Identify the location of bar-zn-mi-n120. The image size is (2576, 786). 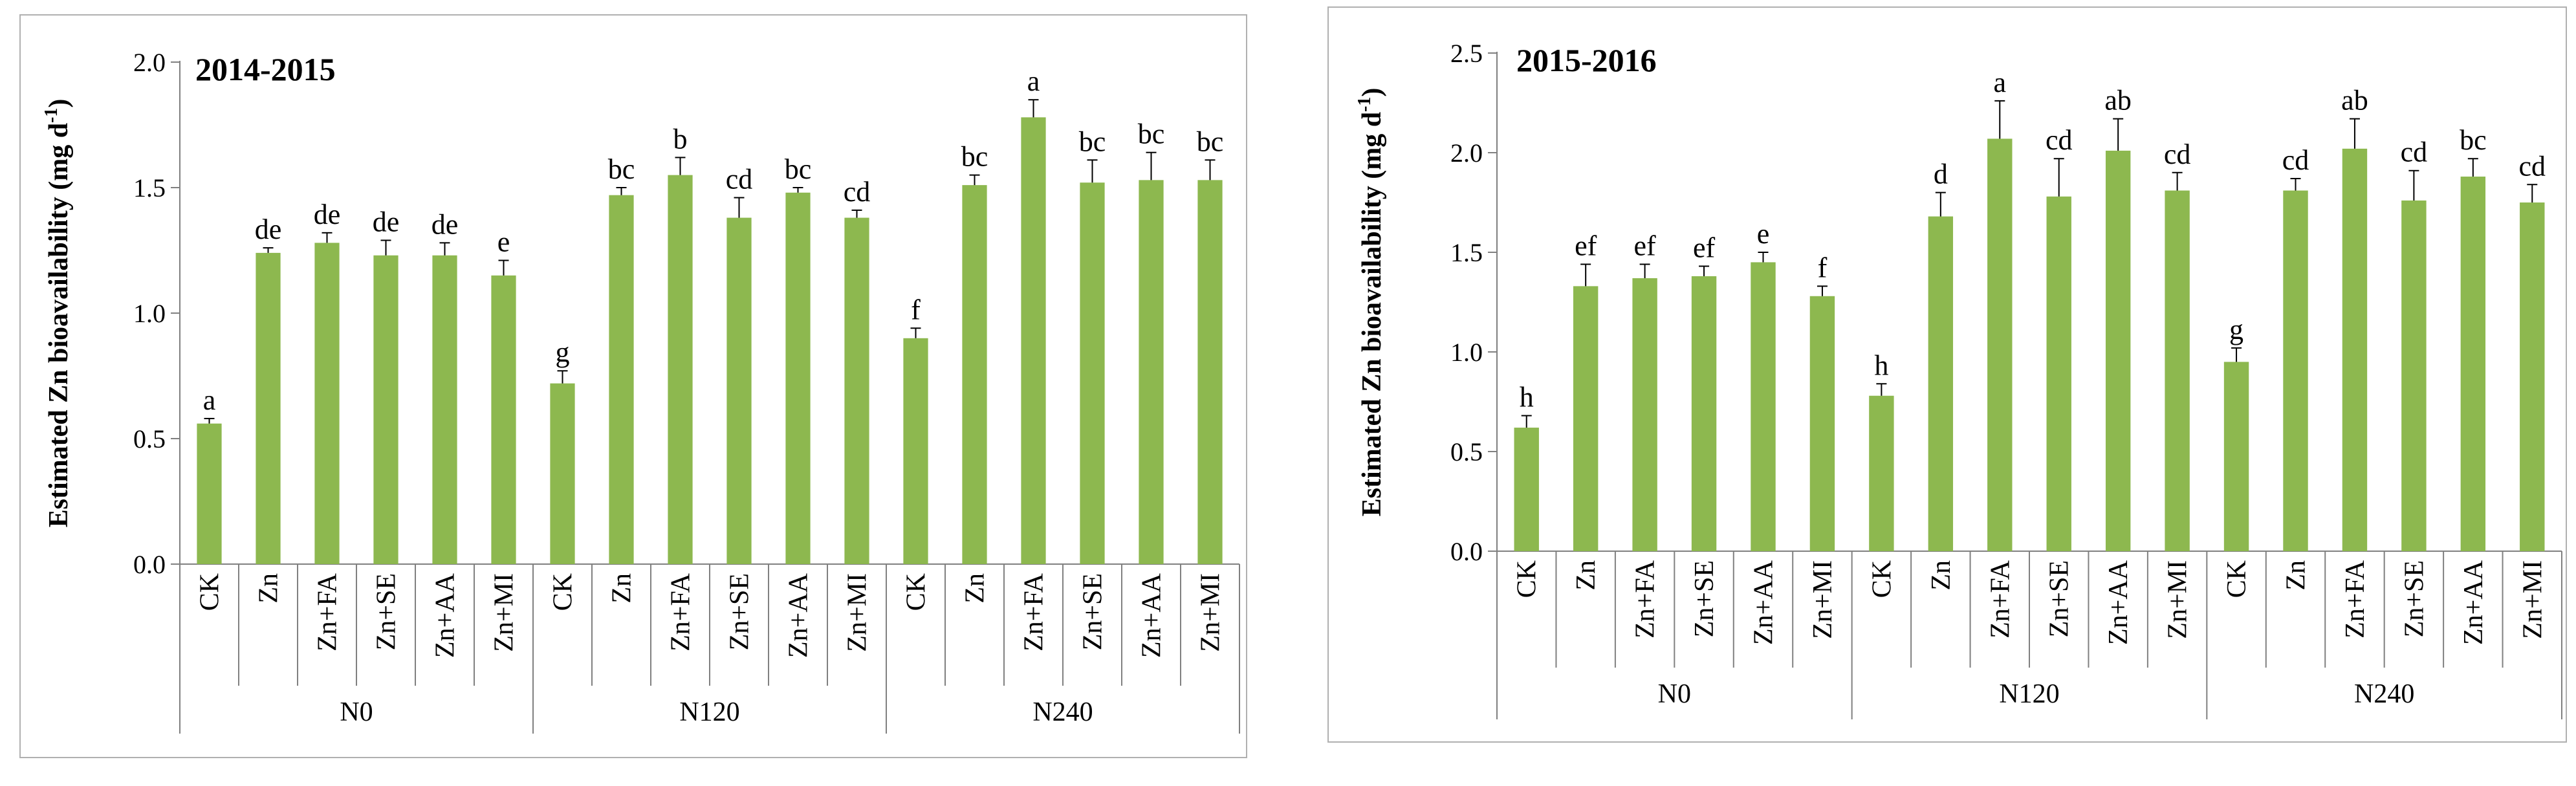
(857, 390).